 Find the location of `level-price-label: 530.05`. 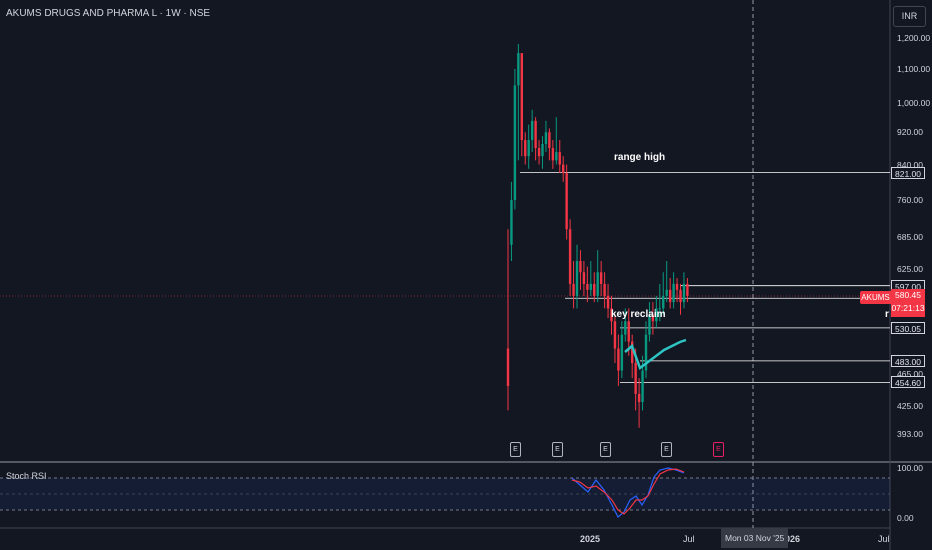

level-price-label: 530.05 is located at coordinates (908, 327).